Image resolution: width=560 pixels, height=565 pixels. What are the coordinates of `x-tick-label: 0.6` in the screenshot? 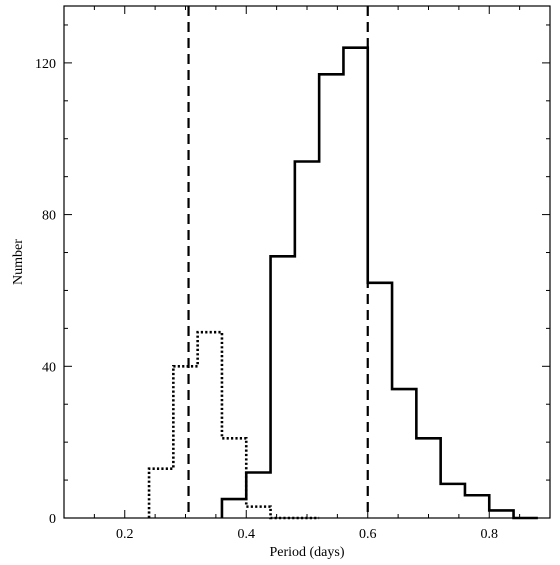 It's located at (368, 534).